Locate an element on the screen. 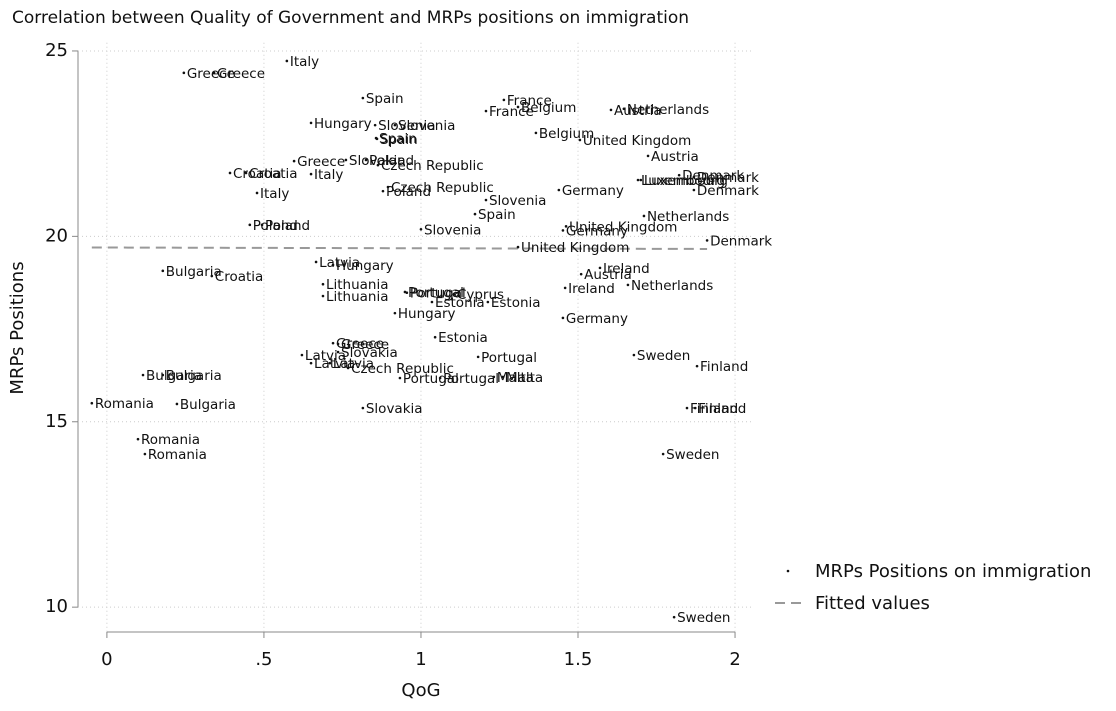 This screenshot has width=1116, height=711. point-label: Bulgaria is located at coordinates (174, 376).